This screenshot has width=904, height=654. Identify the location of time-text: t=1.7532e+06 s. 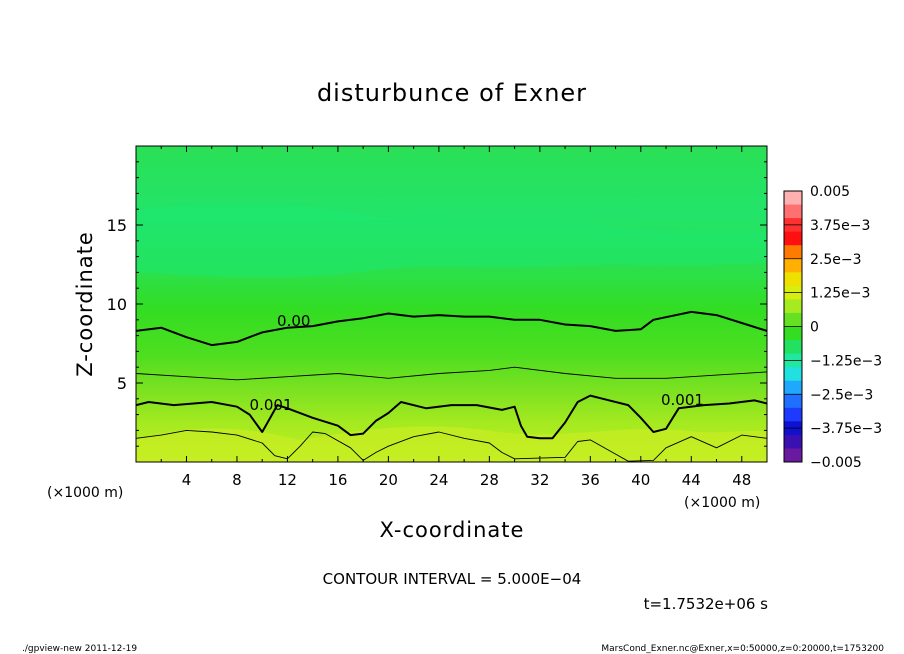
(706, 604).